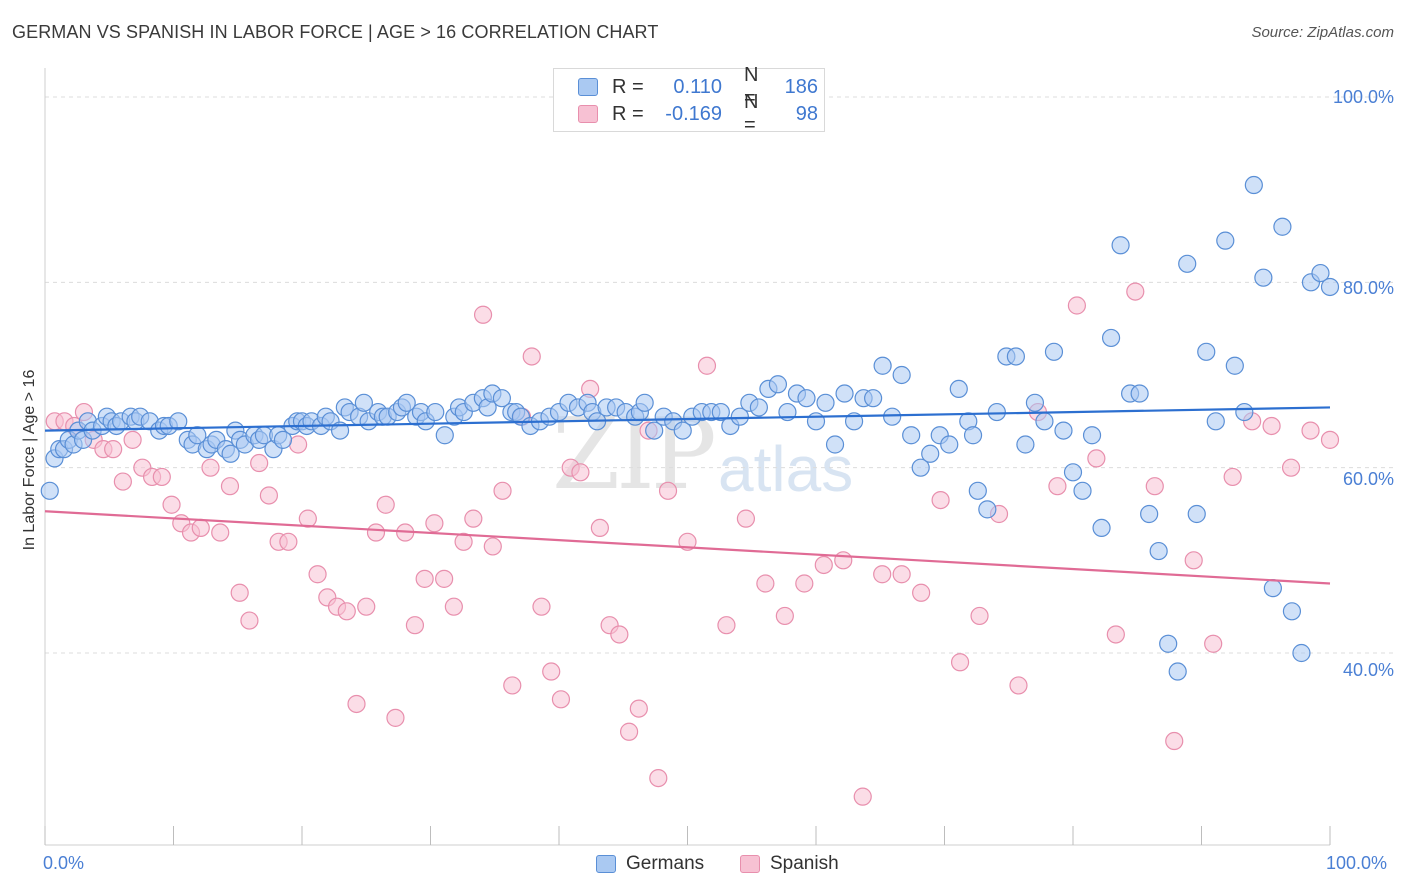 The width and height of the screenshot is (1406, 892). What do you see at coordinates (801, 86) in the screenshot?
I see `n-value: 186` at bounding box center [801, 86].